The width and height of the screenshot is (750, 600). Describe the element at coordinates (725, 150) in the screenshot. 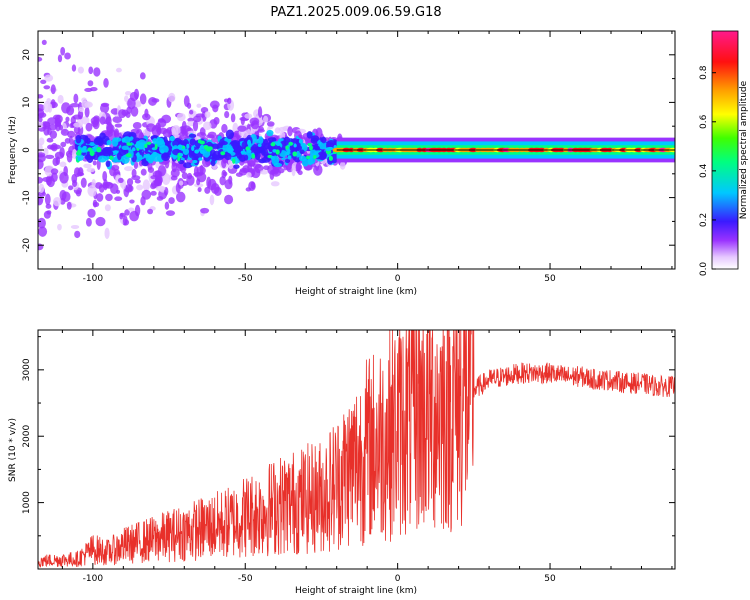

I see `colorbar-frame` at that location.